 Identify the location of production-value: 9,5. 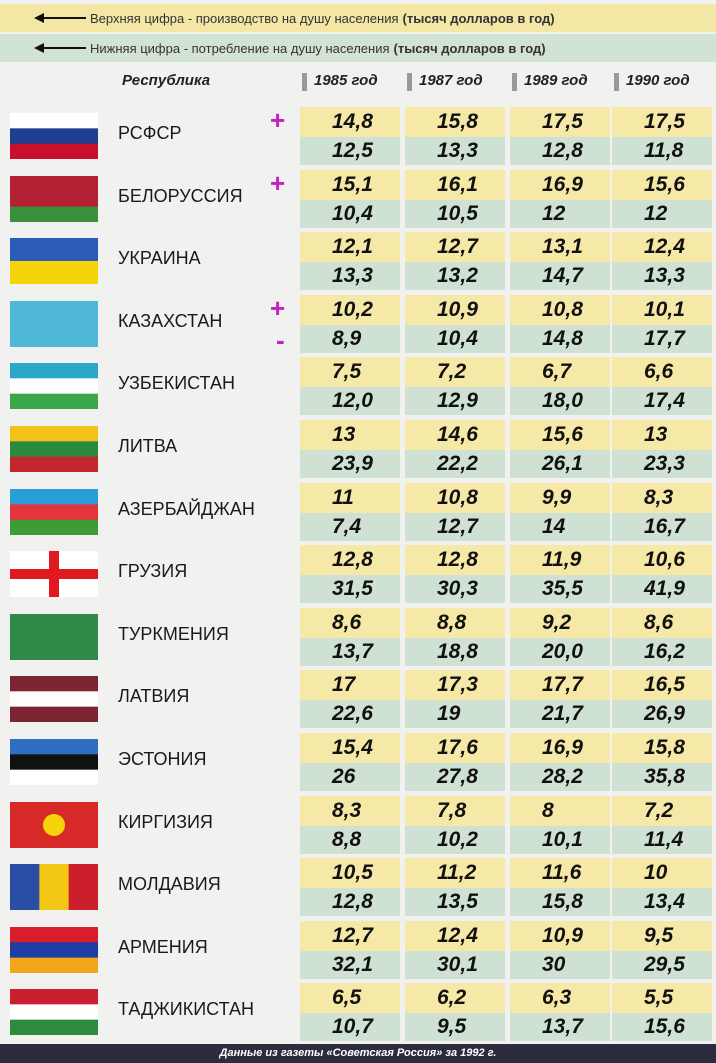
(662, 935).